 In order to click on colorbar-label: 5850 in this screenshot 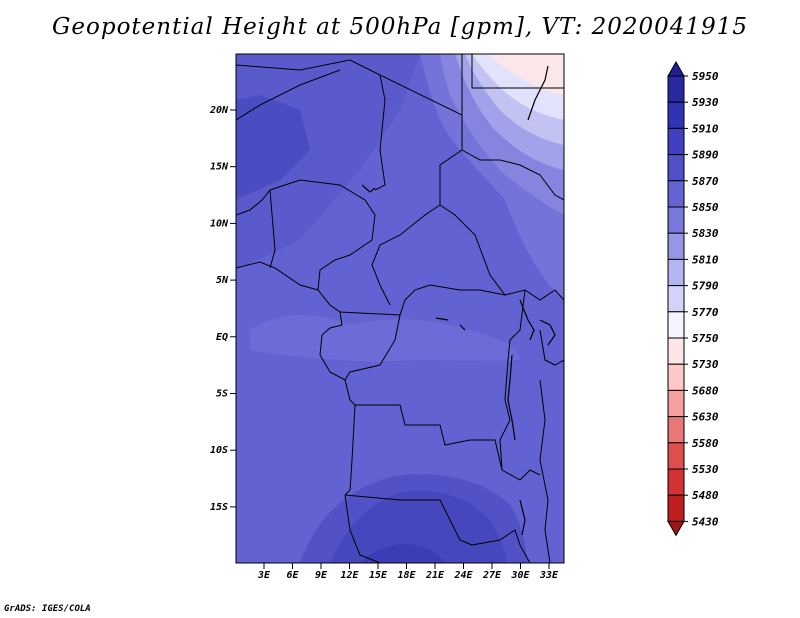, I will do `click(705, 207)`.